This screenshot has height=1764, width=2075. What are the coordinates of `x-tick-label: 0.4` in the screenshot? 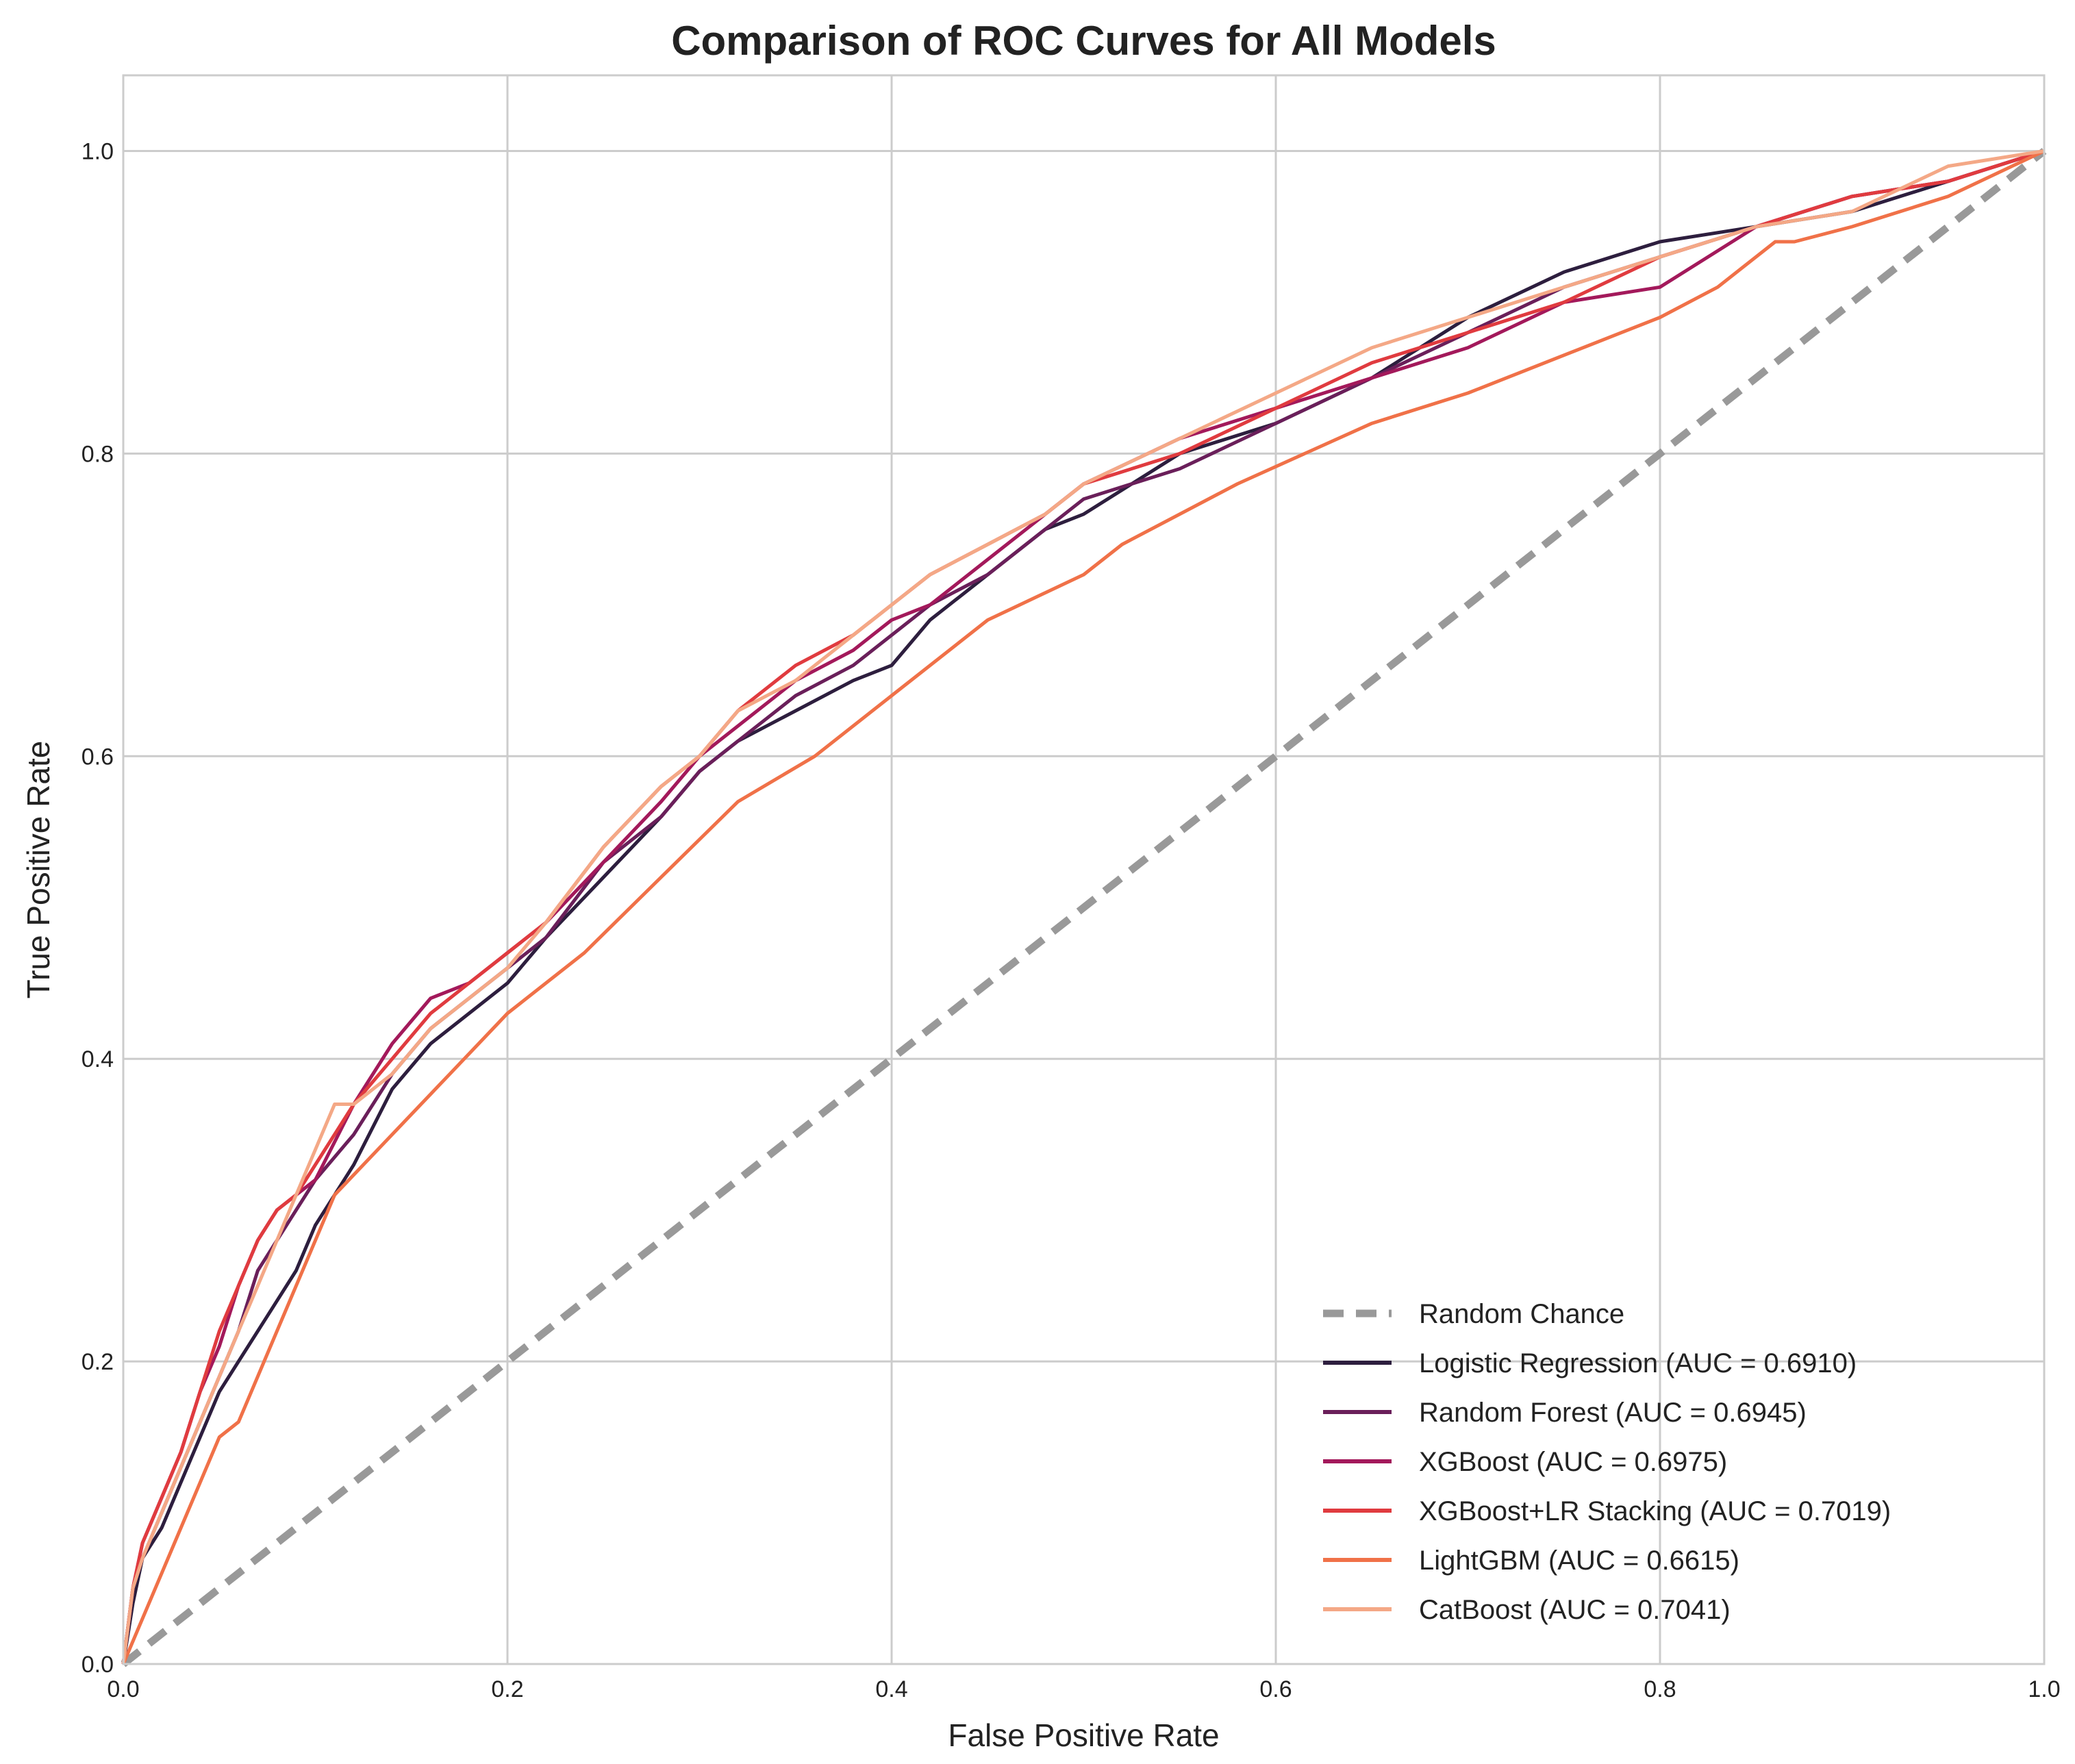 It's located at (891, 1689).